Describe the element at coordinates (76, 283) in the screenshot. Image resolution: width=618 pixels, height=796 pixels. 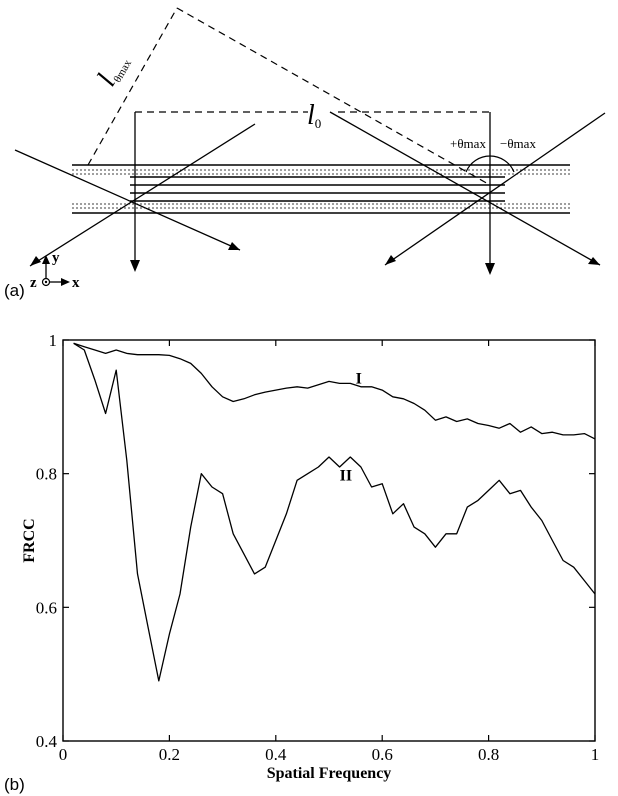
I see `axis-label-x: x` at that location.